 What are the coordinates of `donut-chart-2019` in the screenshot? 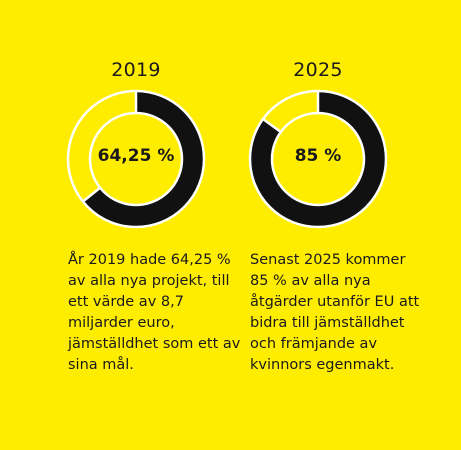 It's located at (136, 159).